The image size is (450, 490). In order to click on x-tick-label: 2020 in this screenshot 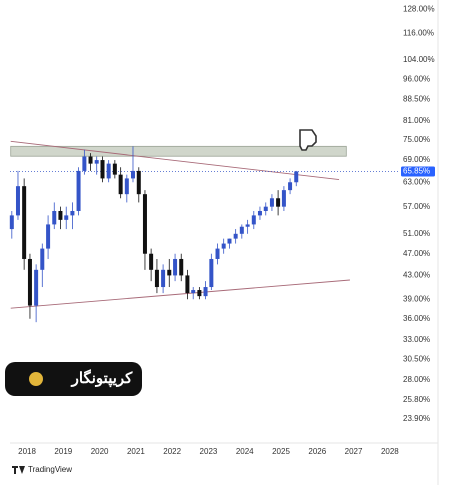, I will do `click(100, 451)`.